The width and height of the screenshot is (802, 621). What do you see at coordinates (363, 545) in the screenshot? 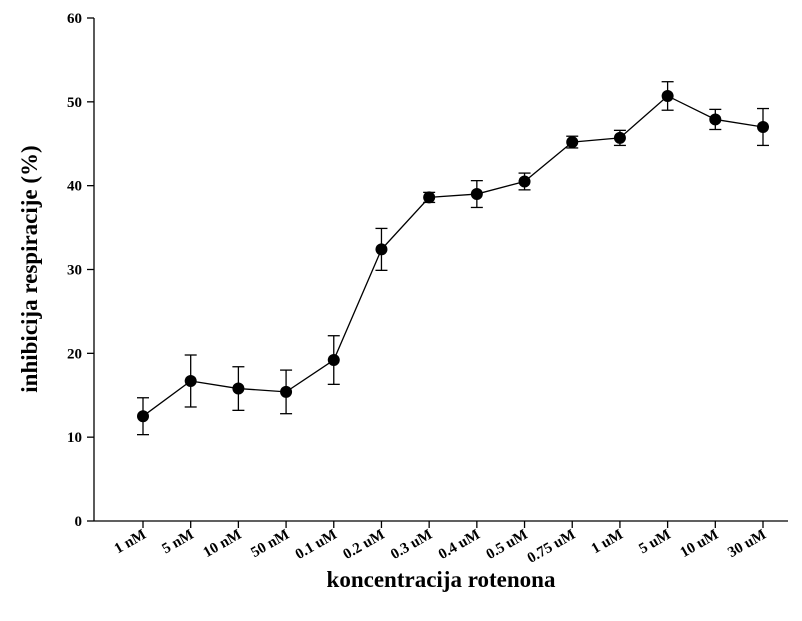
I see `x-tick-label: 0.2 uM` at bounding box center [363, 545].